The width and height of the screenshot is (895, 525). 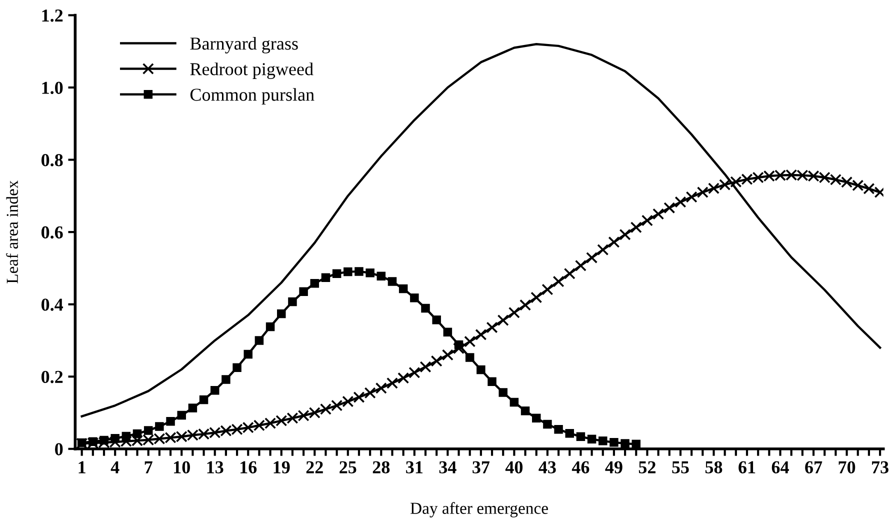 I want to click on x-tick-label: 25, so click(x=348, y=467).